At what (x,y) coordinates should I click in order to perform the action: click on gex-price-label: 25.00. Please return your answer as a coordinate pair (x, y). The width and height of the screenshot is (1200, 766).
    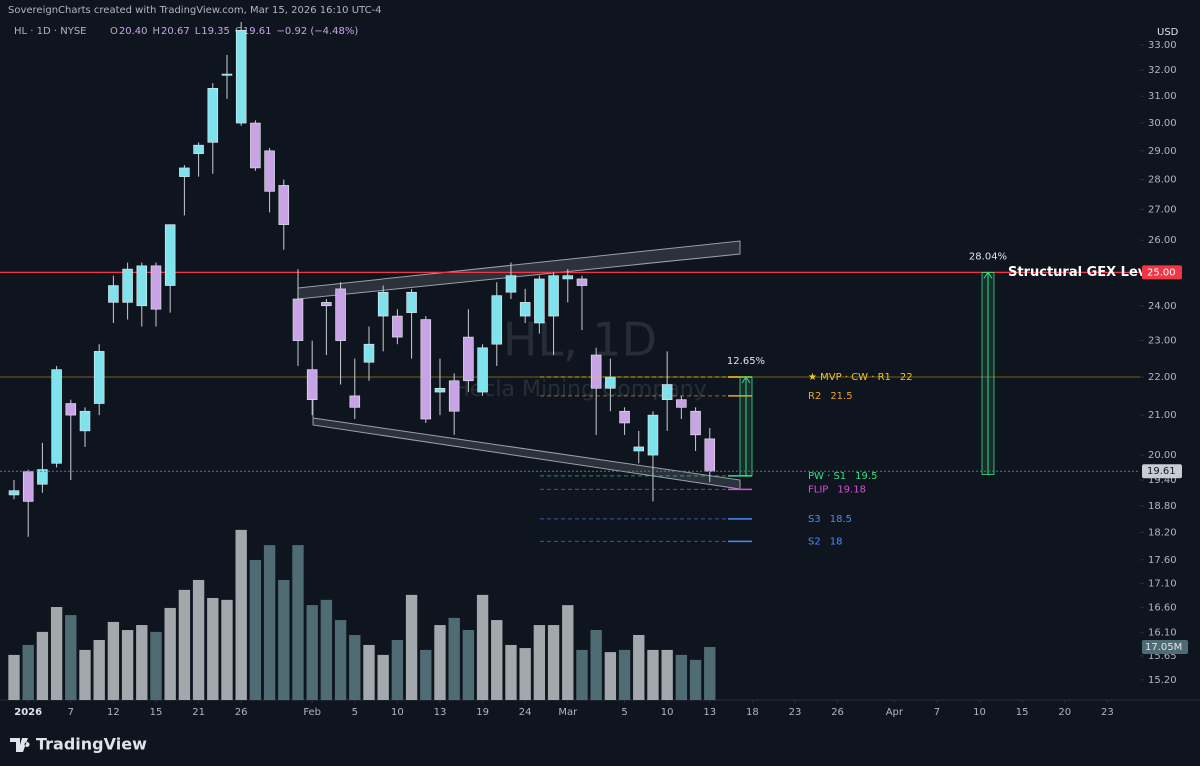
    Looking at the image, I should click on (1161, 272).